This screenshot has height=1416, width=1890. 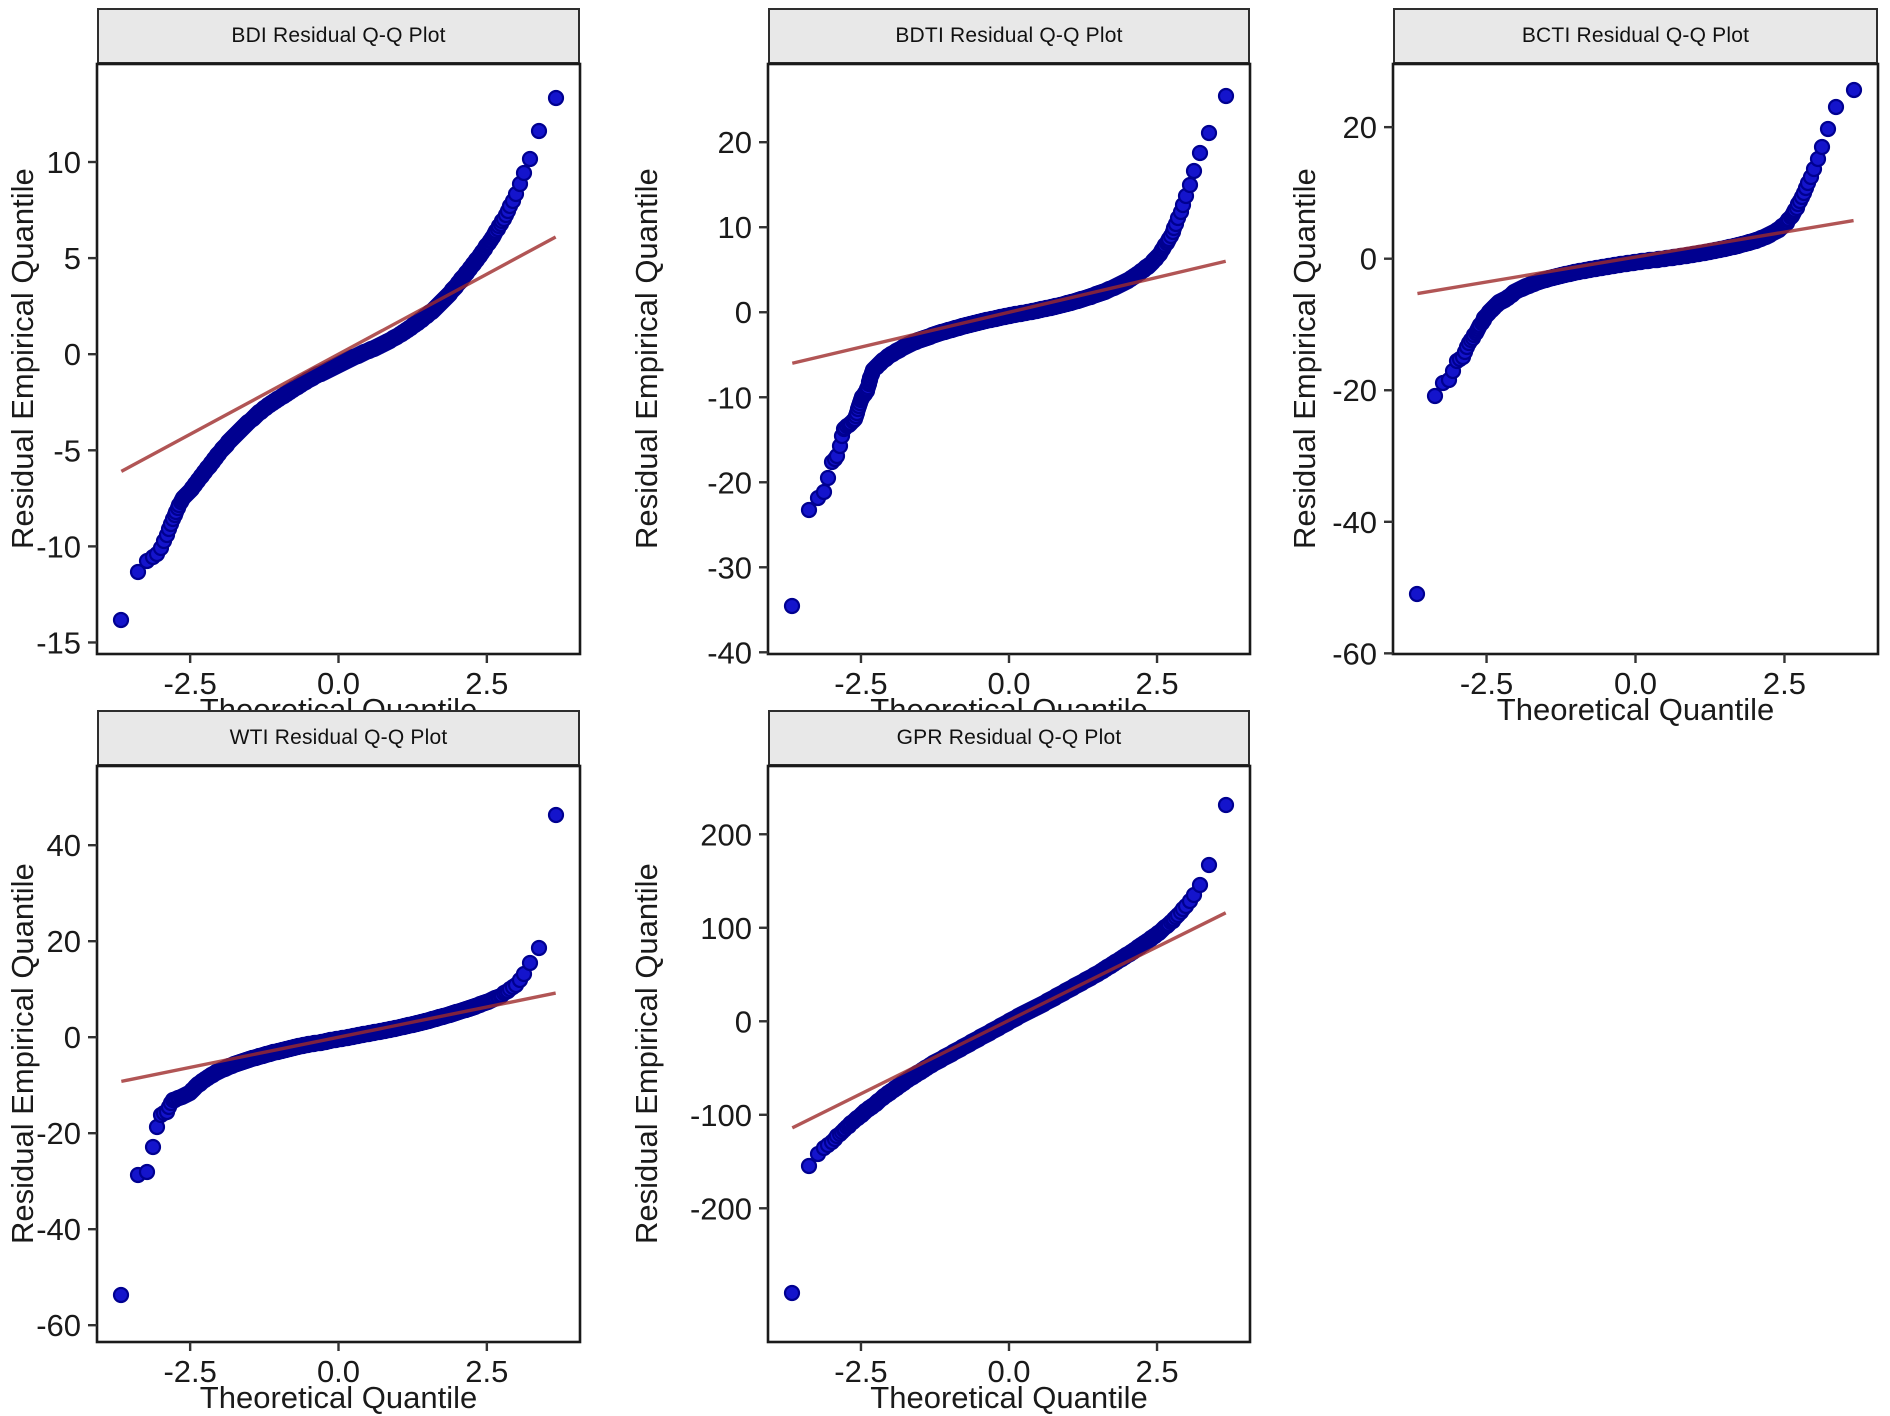 I want to click on qq-plot-canvas: 20 10 0 -10 -20 -30 -40 -2.5 0.0 2.5, so click(x=979, y=381).